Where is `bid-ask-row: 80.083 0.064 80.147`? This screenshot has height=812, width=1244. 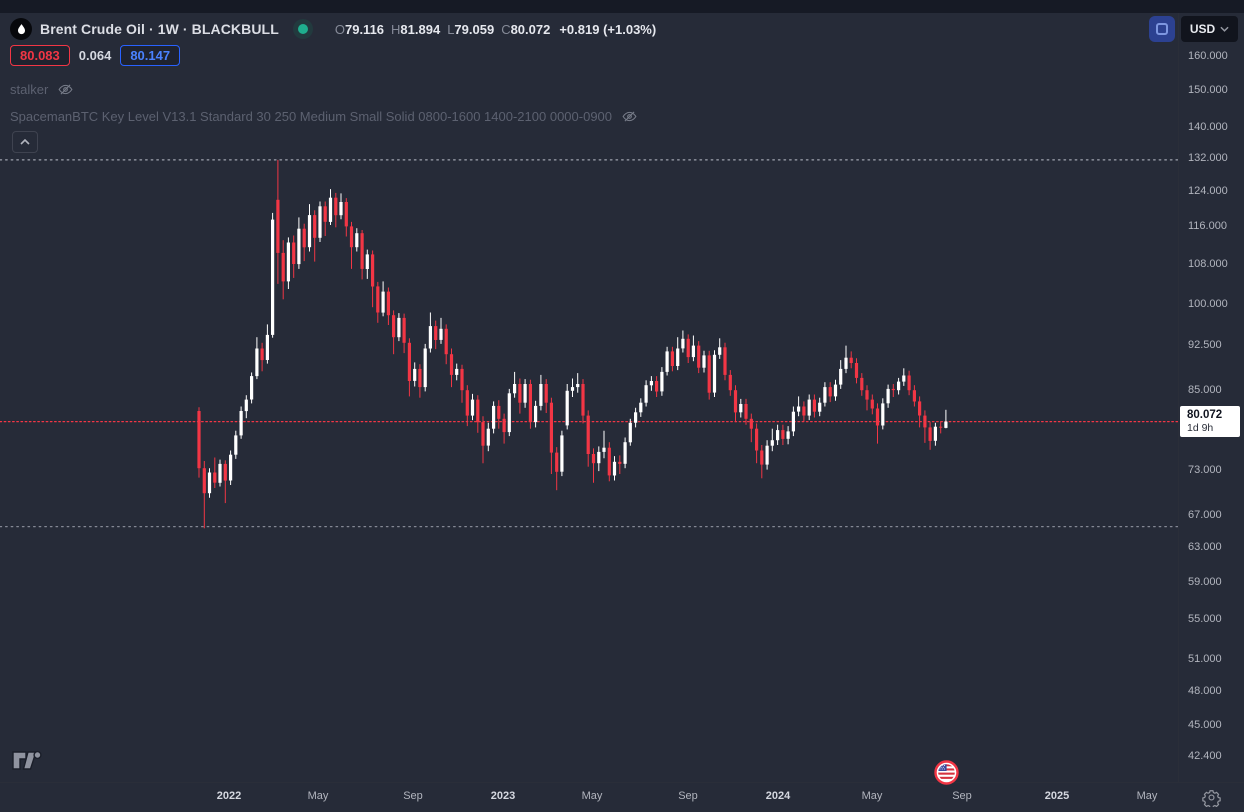
bid-ask-row: 80.083 0.064 80.147 is located at coordinates (95, 55).